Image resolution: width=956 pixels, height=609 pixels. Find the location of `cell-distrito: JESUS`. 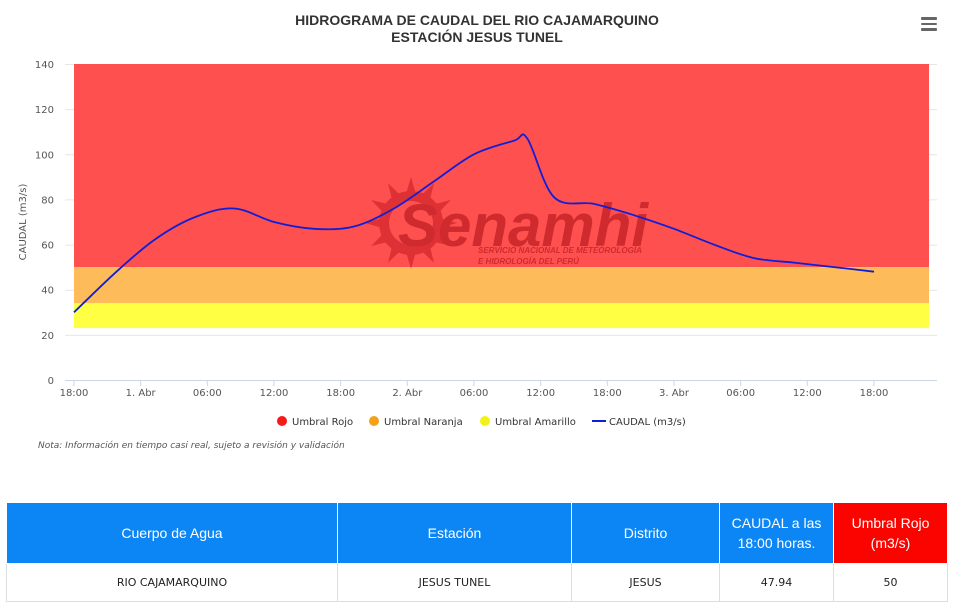

cell-distrito: JESUS is located at coordinates (645, 582).